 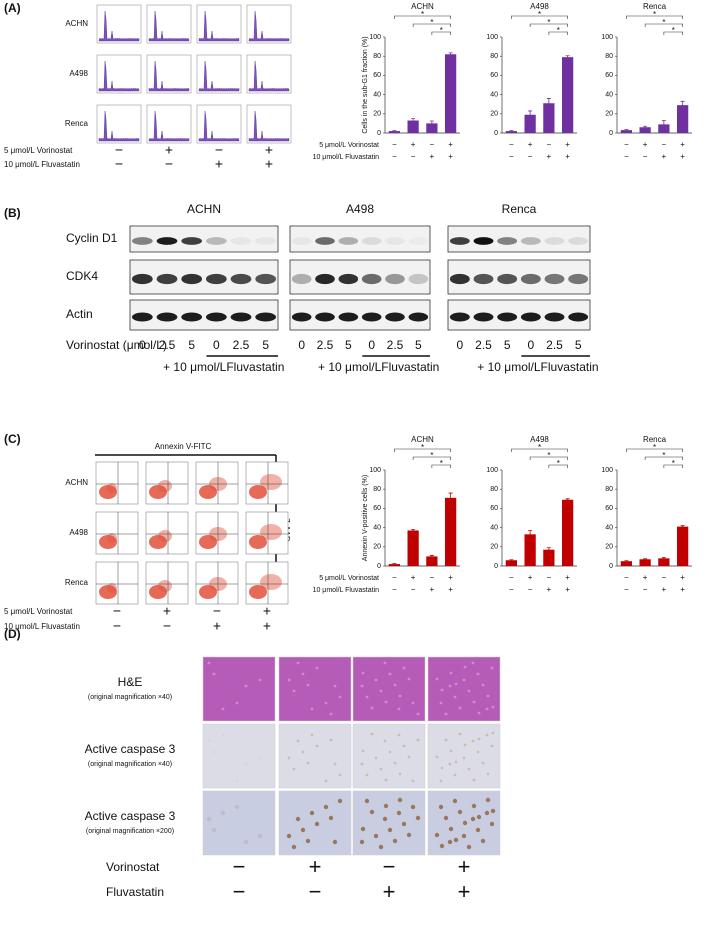 What do you see at coordinates (223, 367) in the screenshot?
I see `combination-label: + 10 μmol/LFluvastatin` at bounding box center [223, 367].